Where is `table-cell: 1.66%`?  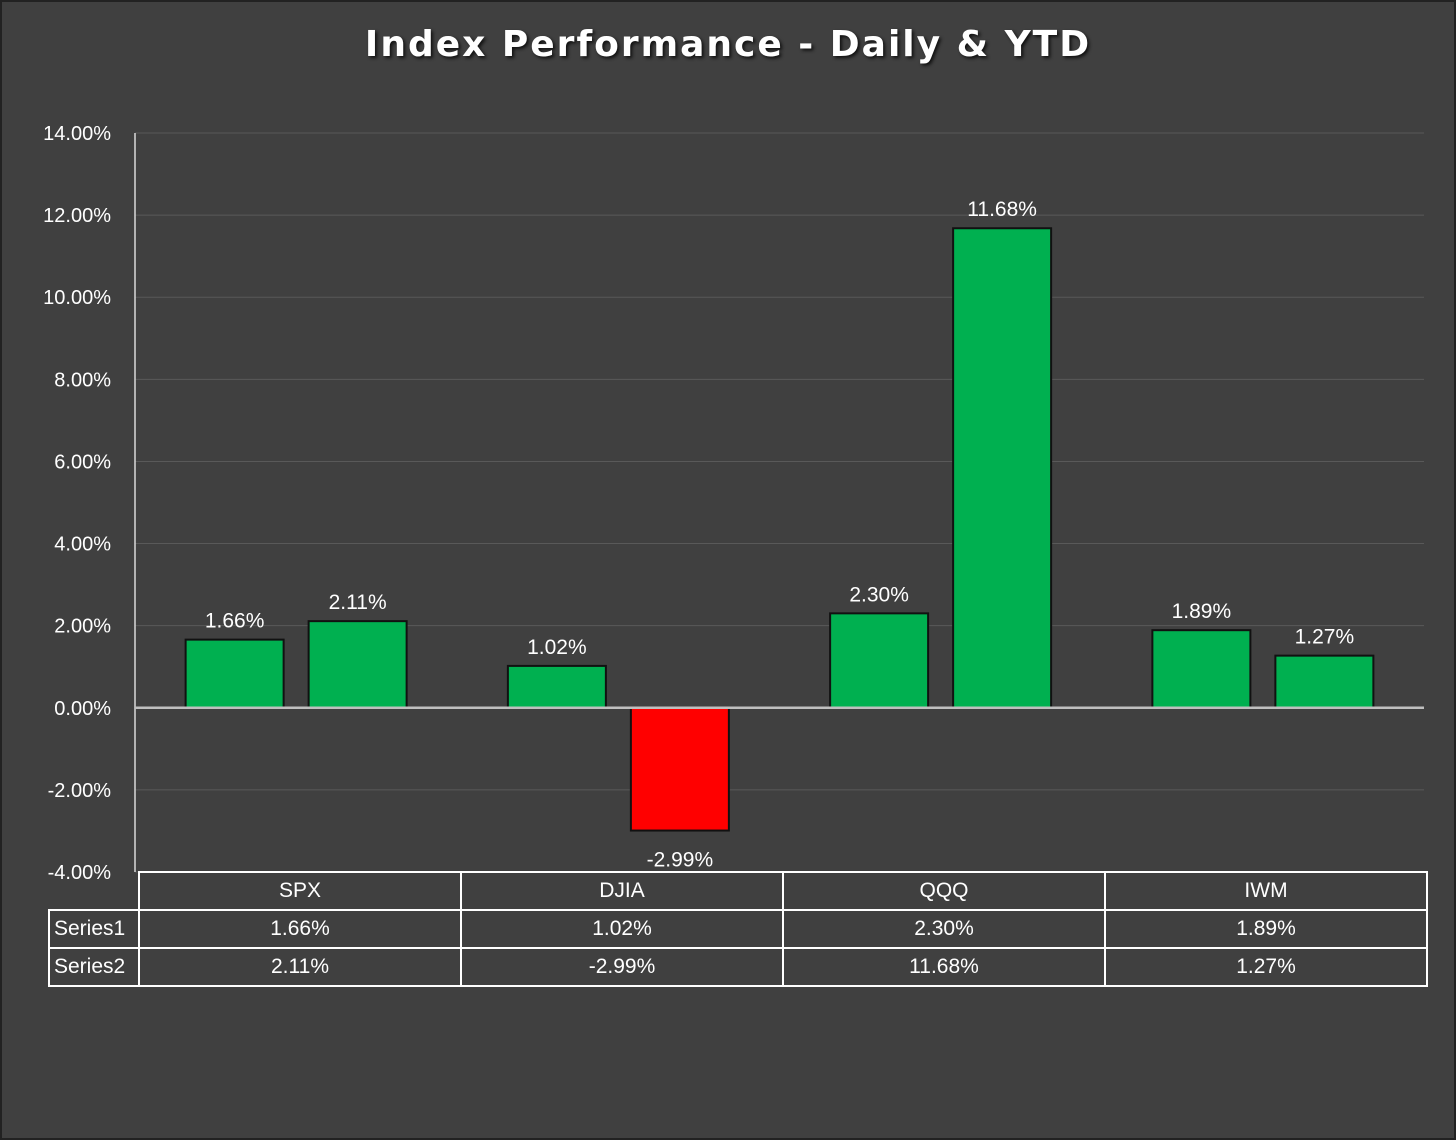 table-cell: 1.66% is located at coordinates (300, 929).